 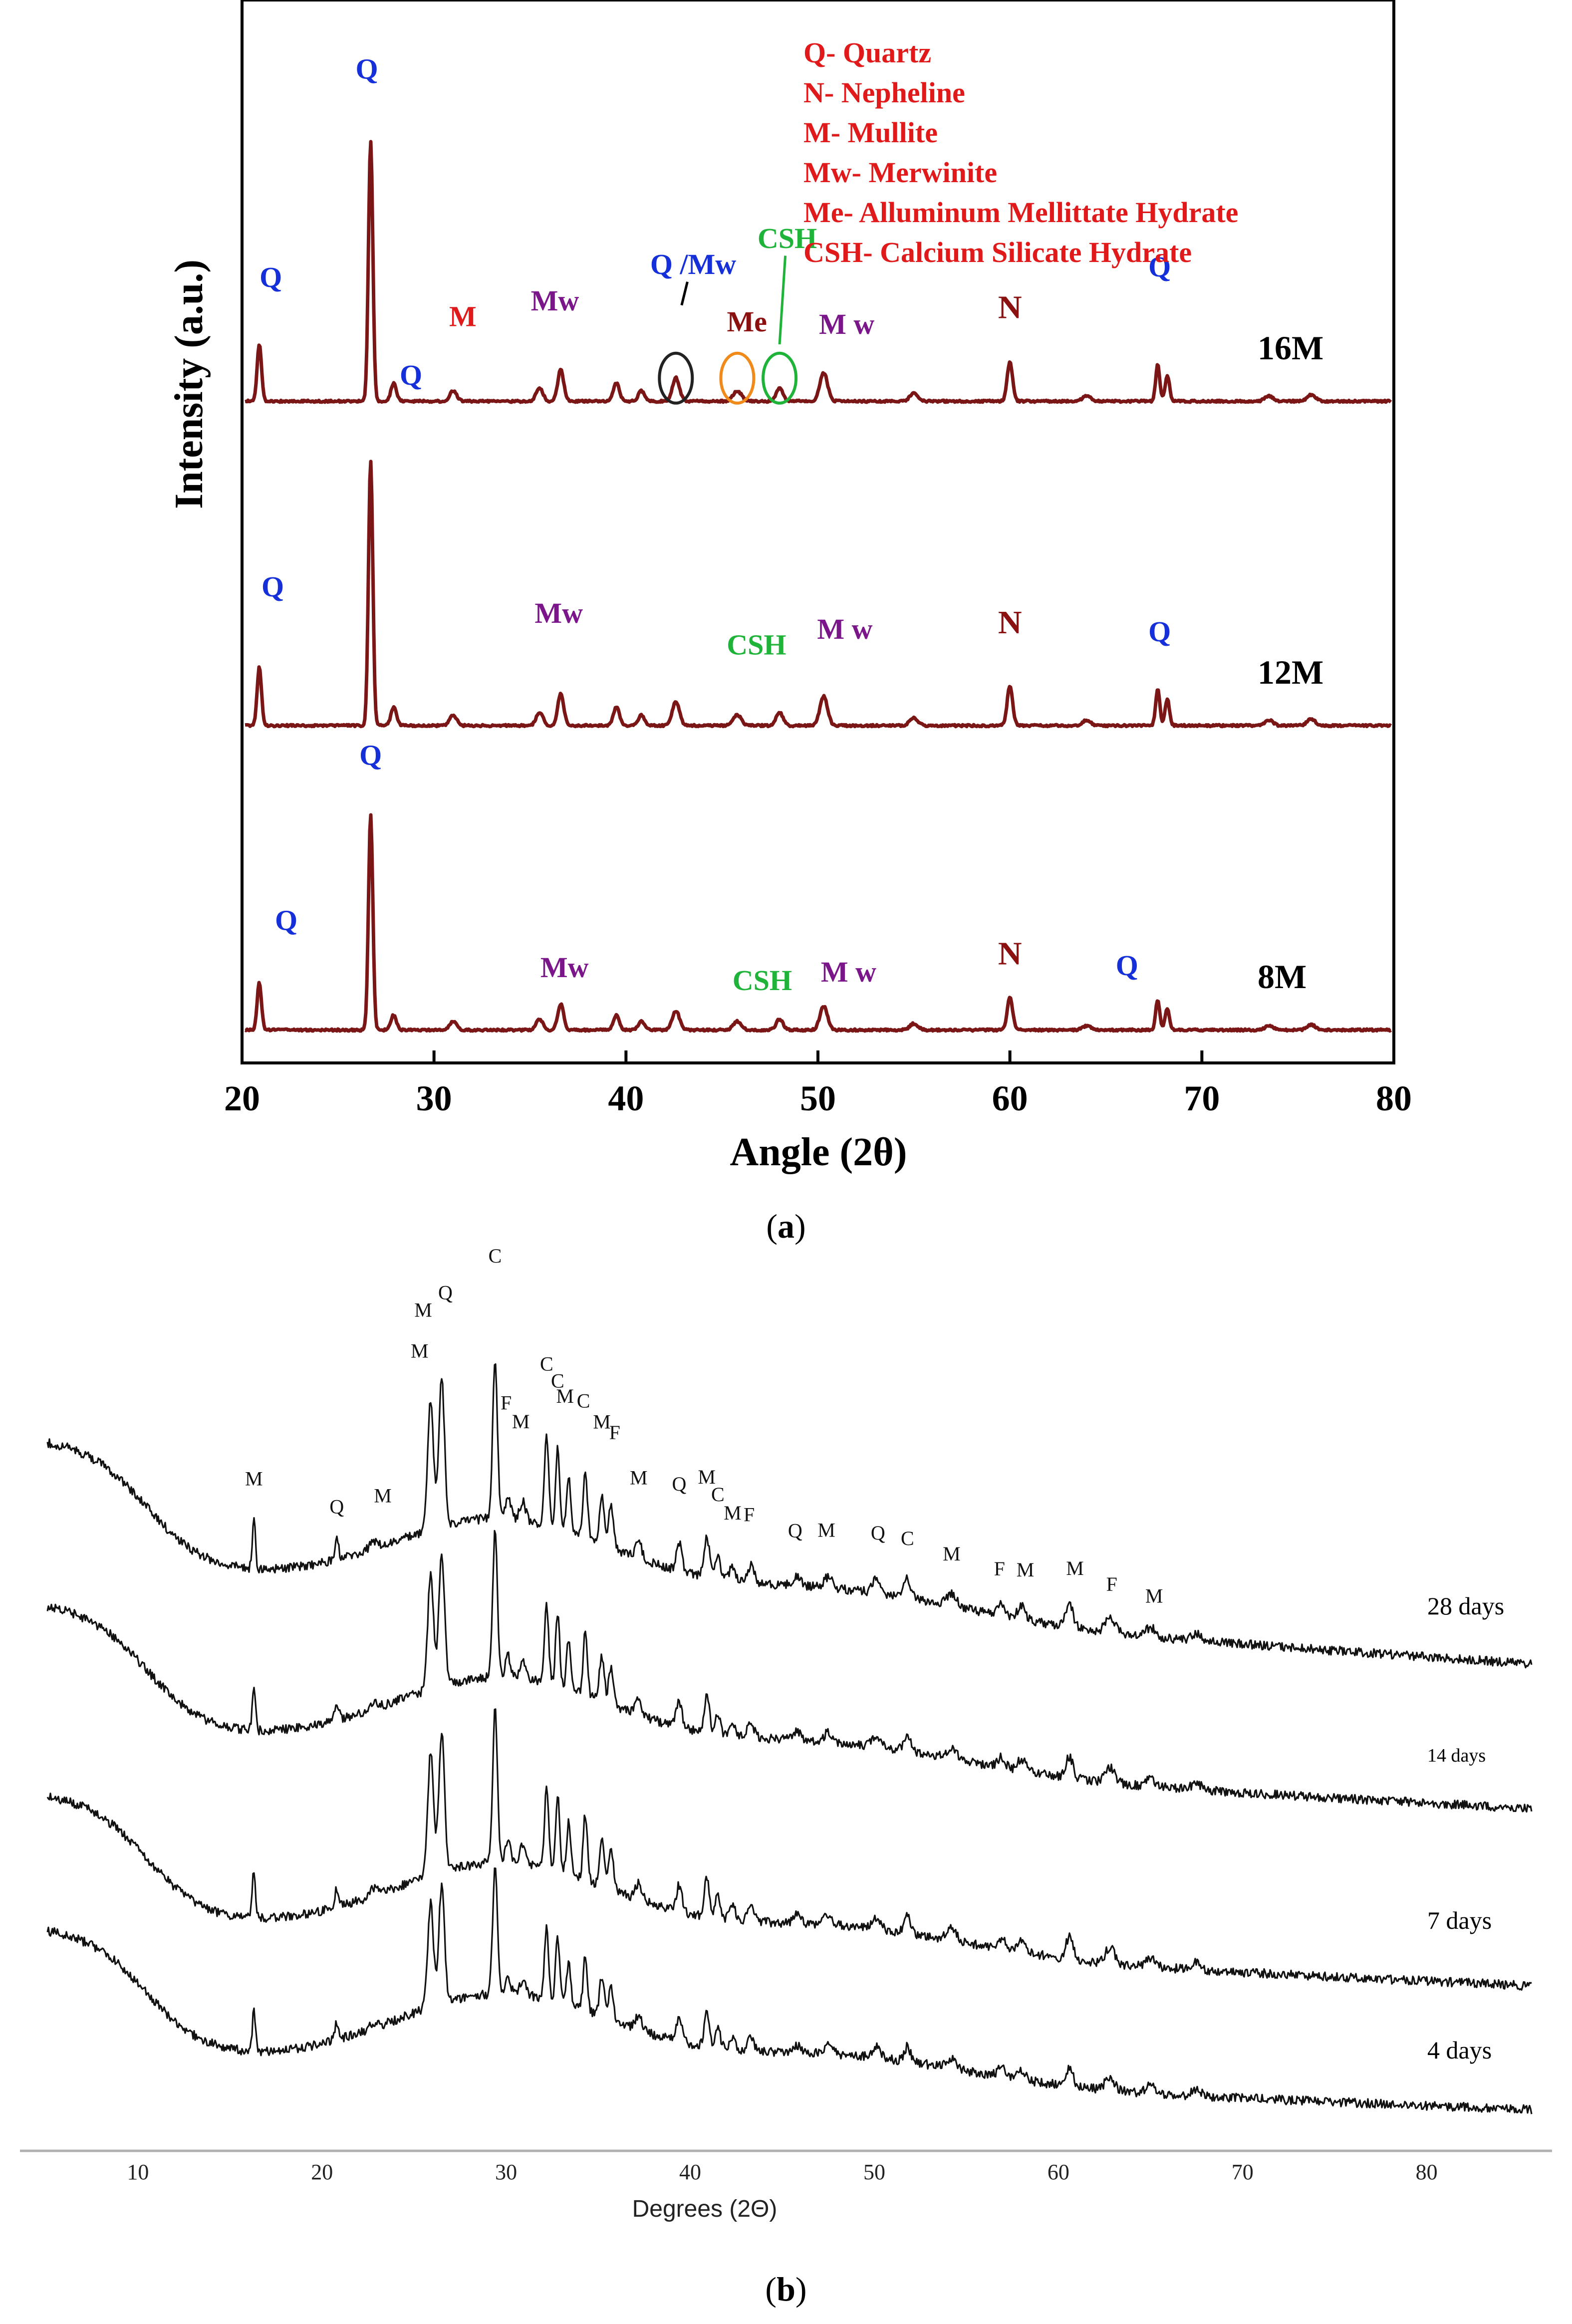 I want to click on peak-annotation-12M: N, so click(x=1010, y=622).